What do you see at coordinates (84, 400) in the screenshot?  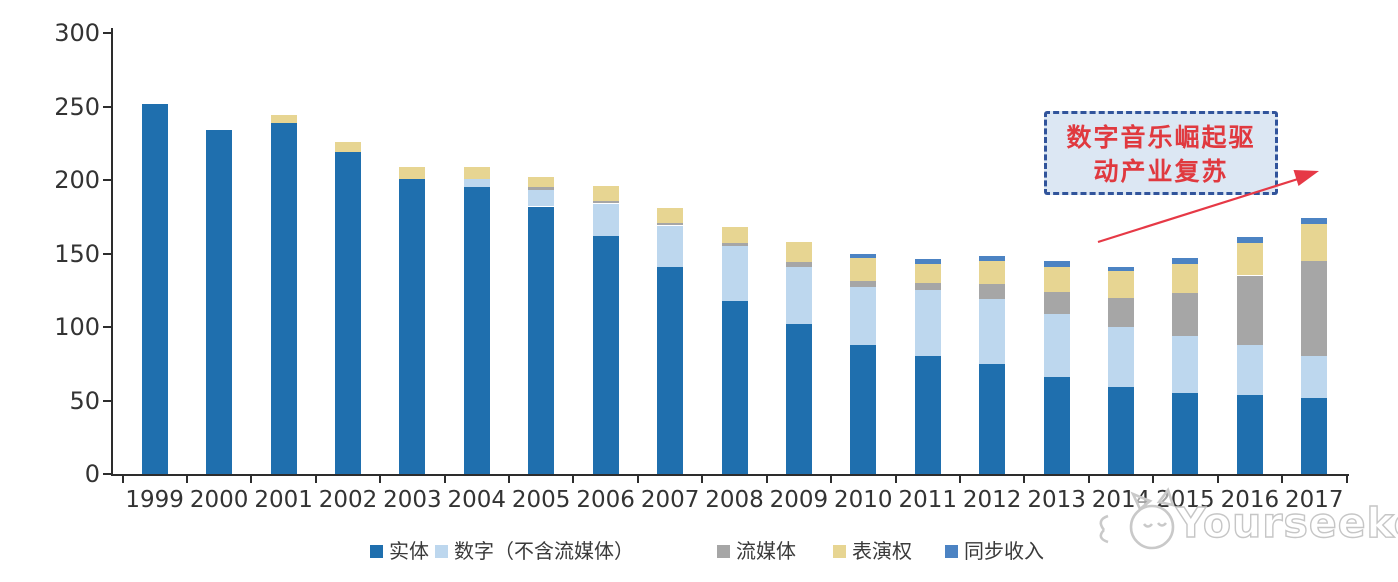 I see `y-tick-label: 50` at bounding box center [84, 400].